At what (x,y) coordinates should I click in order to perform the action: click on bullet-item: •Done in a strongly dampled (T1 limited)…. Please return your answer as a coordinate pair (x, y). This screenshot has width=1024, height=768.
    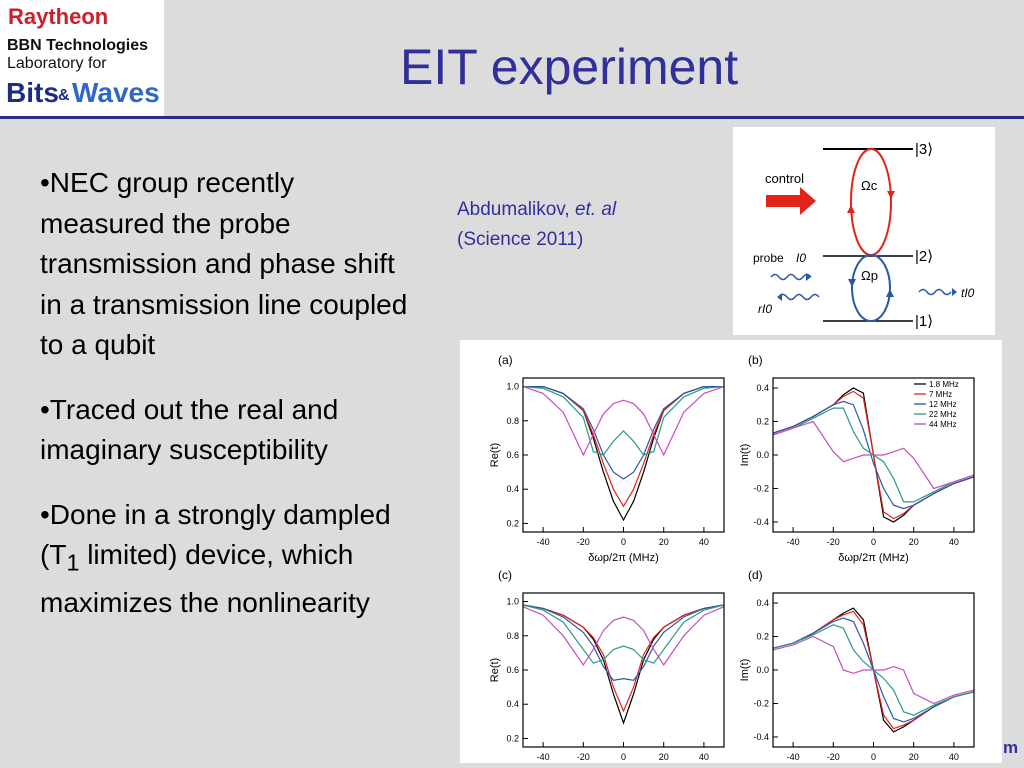
    Looking at the image, I should click on (230, 559).